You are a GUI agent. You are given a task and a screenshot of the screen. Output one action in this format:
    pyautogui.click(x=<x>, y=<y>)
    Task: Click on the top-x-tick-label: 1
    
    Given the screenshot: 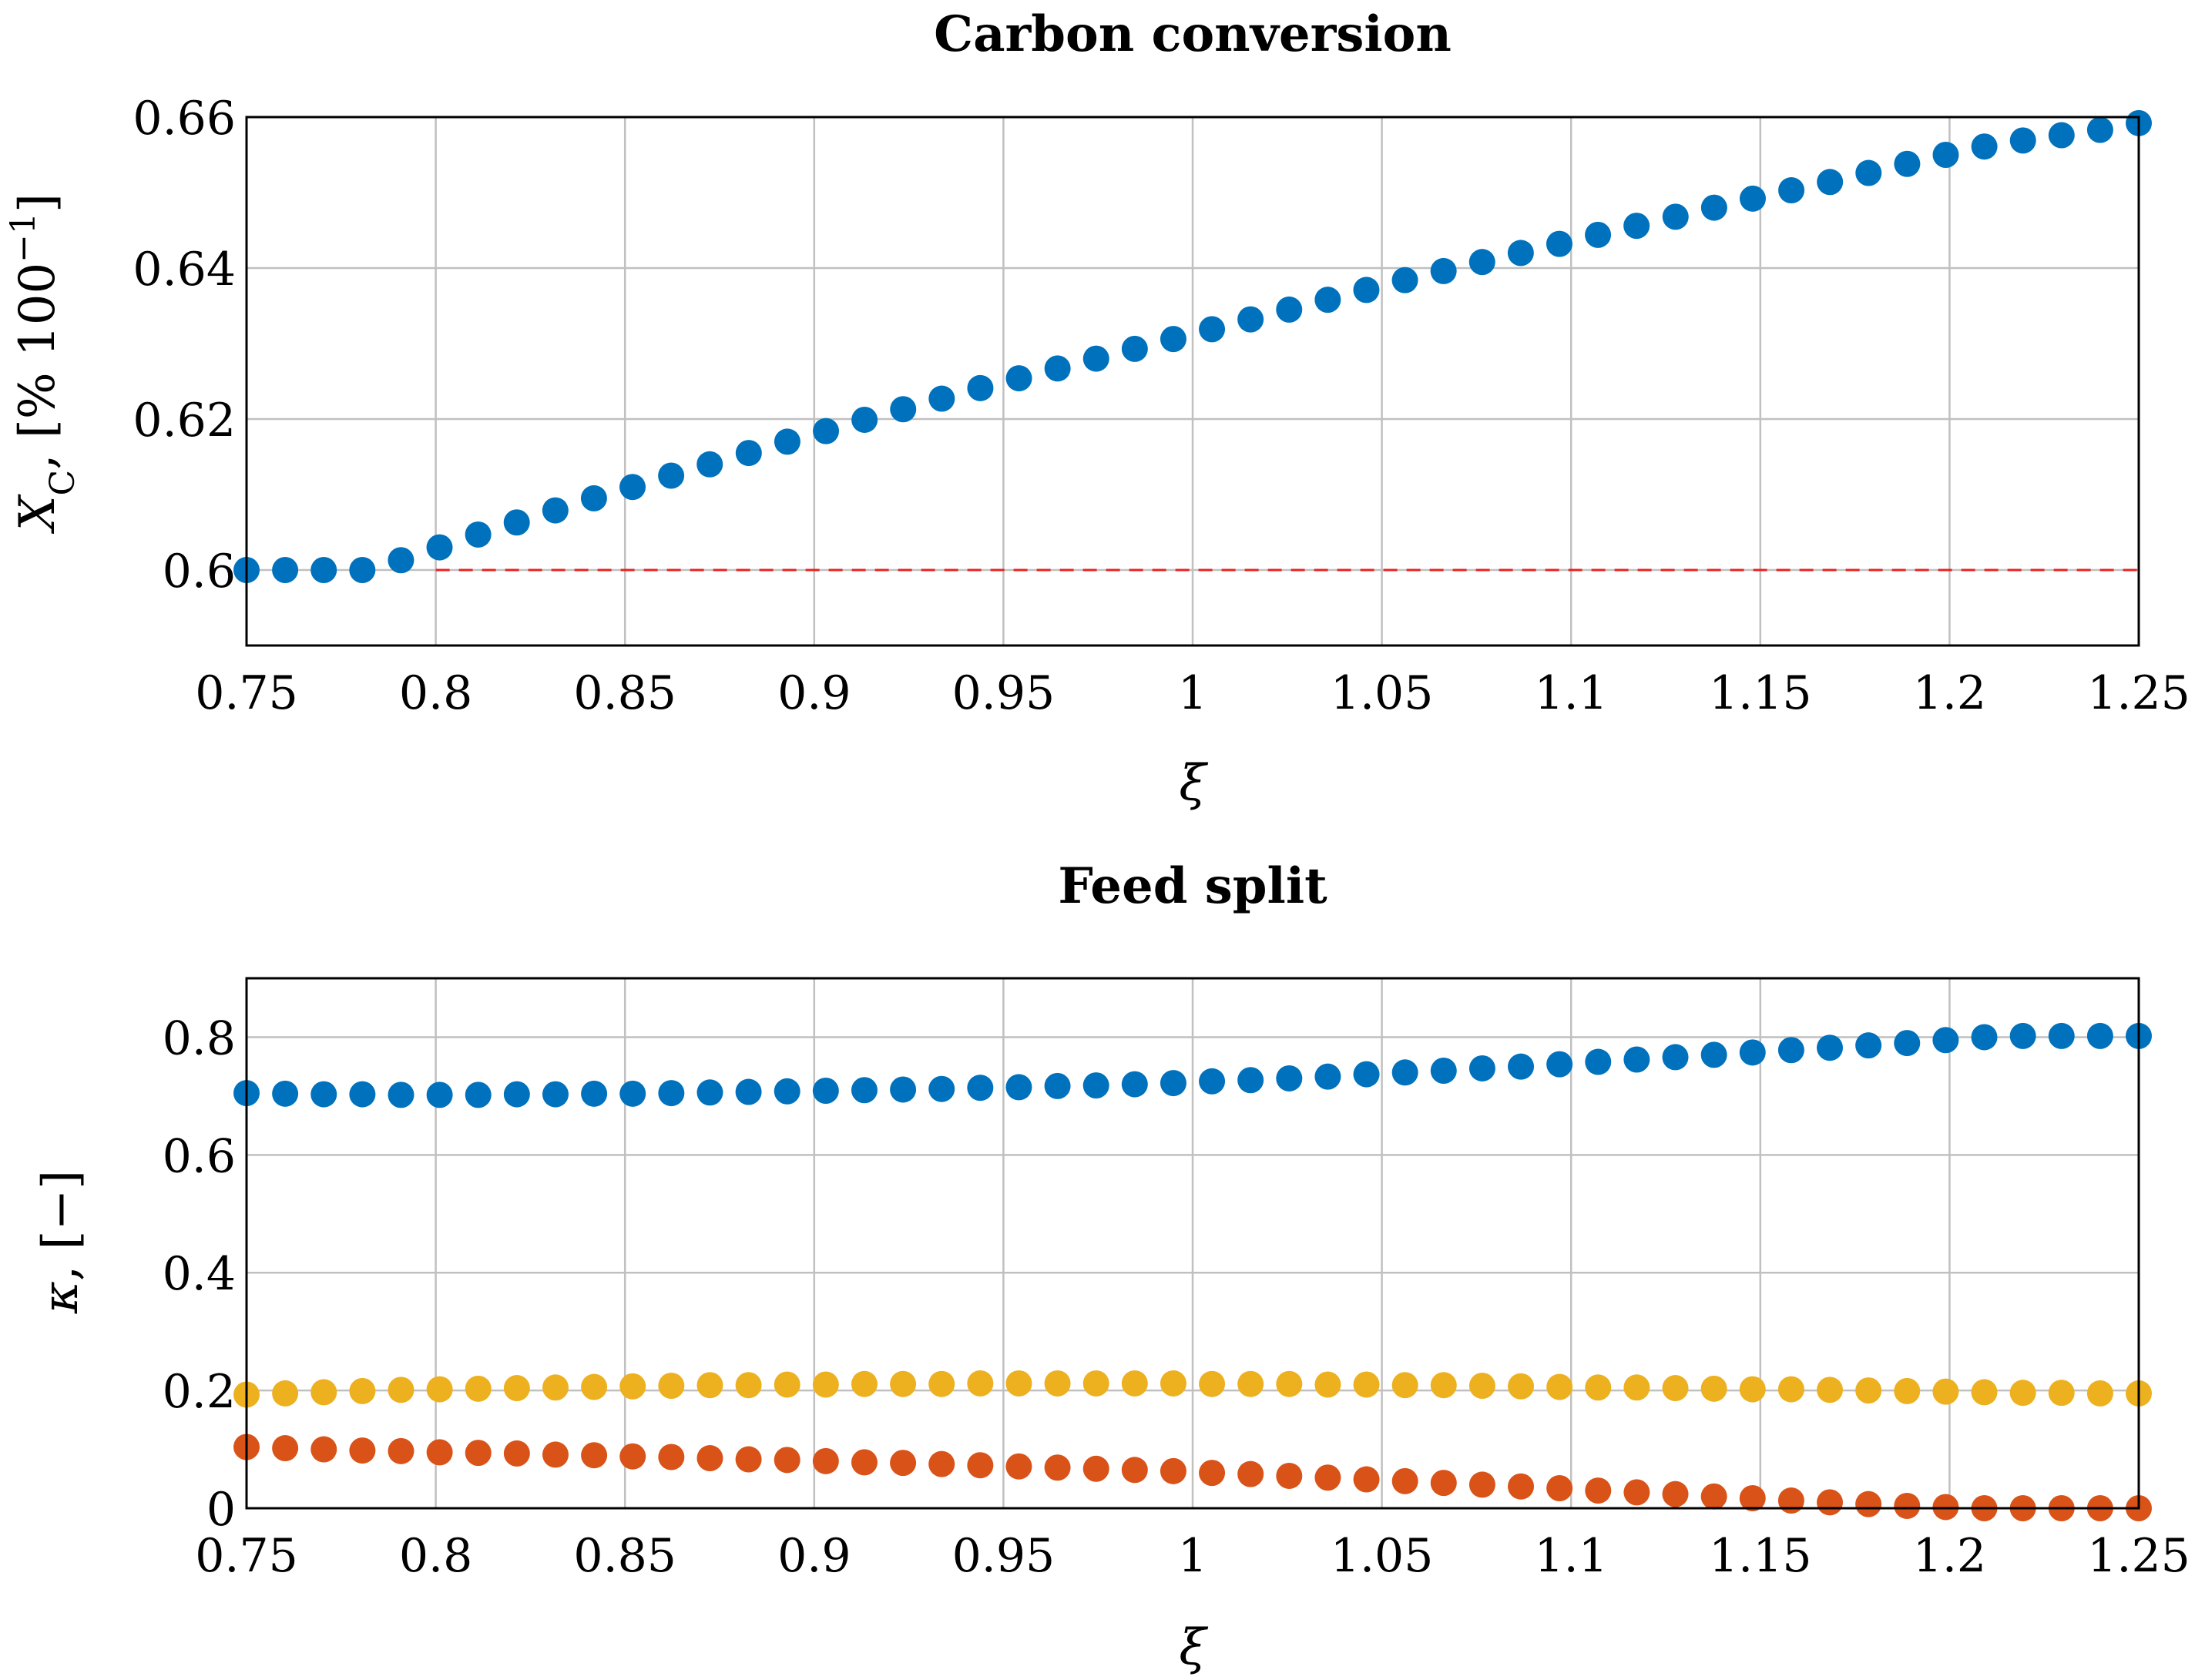 What is the action you would take?
    pyautogui.click(x=1192, y=693)
    